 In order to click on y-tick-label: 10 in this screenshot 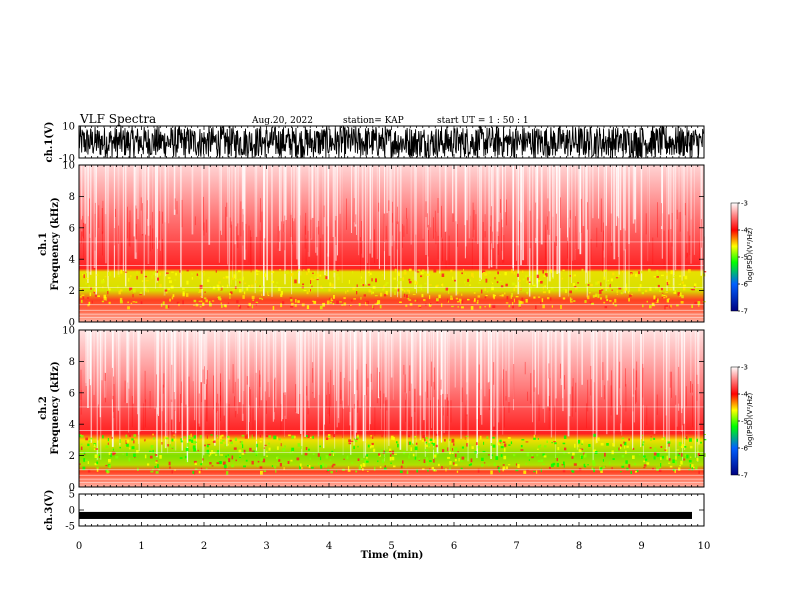, I will do `click(68, 127)`.